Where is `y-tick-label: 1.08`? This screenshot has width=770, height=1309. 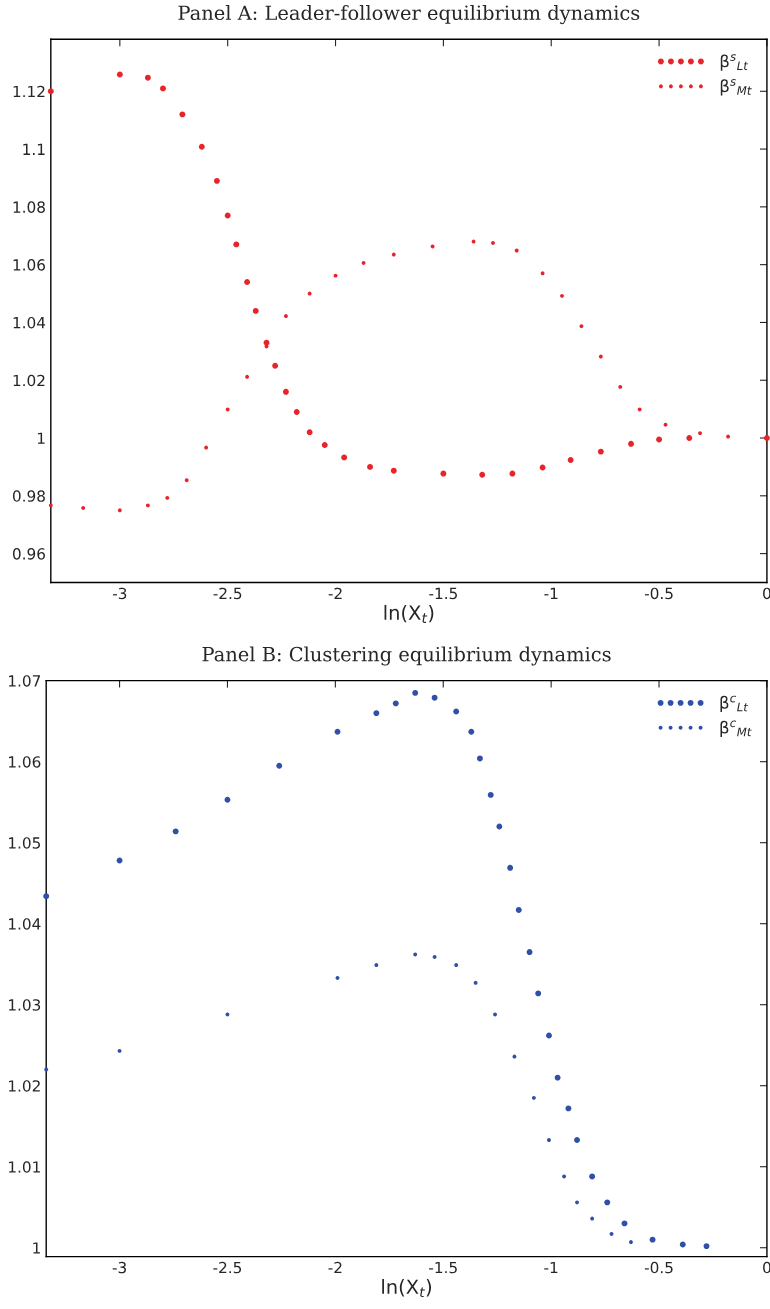
y-tick-label: 1.08 is located at coordinates (29, 207).